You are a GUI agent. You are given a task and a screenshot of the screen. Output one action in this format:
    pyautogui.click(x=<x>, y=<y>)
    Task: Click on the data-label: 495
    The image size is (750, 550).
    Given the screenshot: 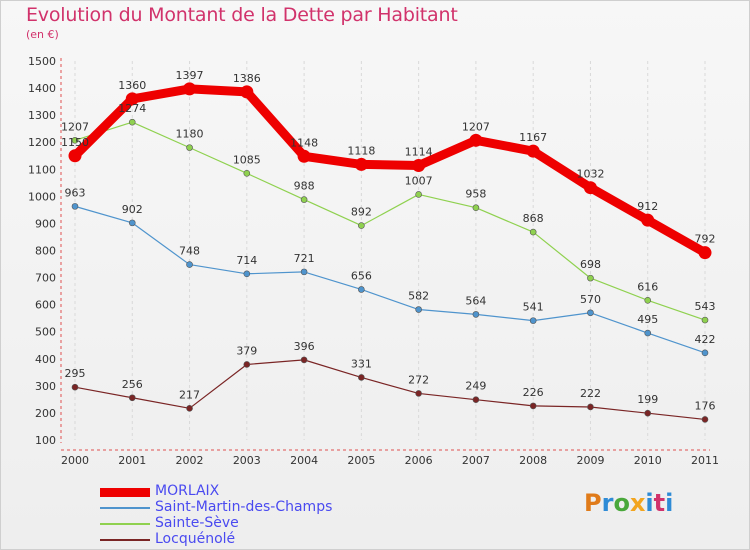 What is the action you would take?
    pyautogui.click(x=647, y=319)
    